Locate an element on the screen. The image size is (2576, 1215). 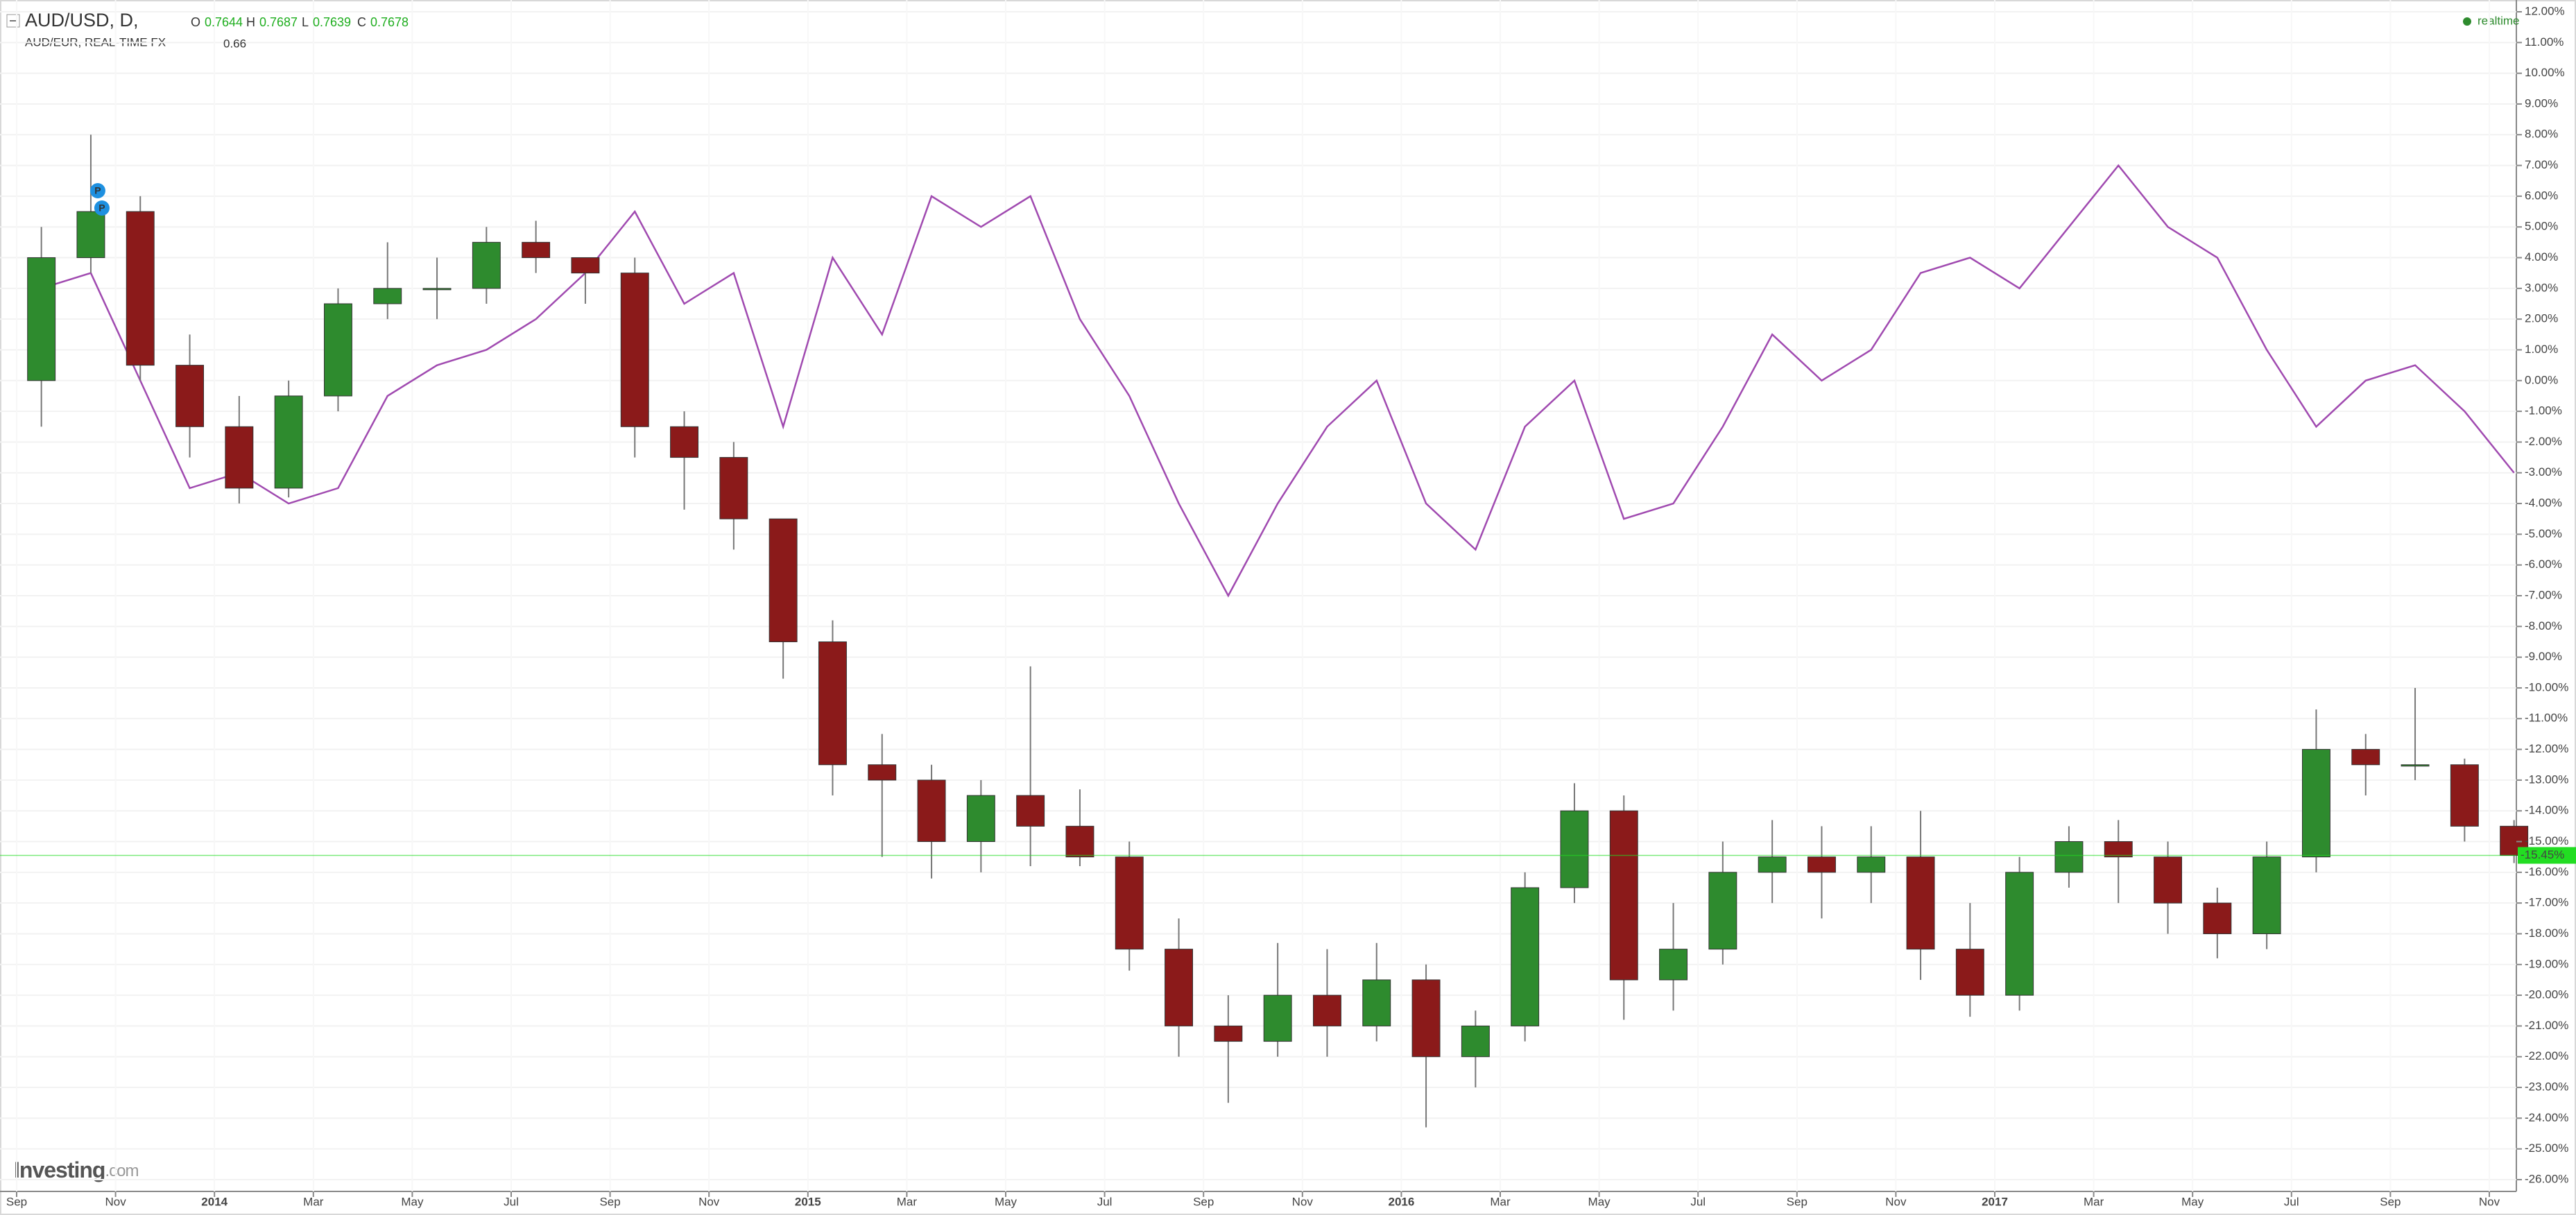
x-tick-label: 2017 is located at coordinates (1995, 1201).